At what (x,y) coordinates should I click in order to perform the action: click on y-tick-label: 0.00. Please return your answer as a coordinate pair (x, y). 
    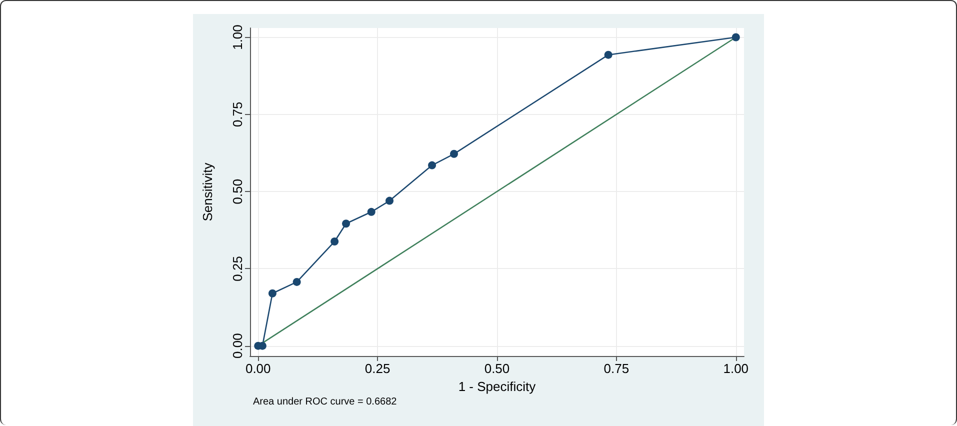
    Looking at the image, I should click on (237, 345).